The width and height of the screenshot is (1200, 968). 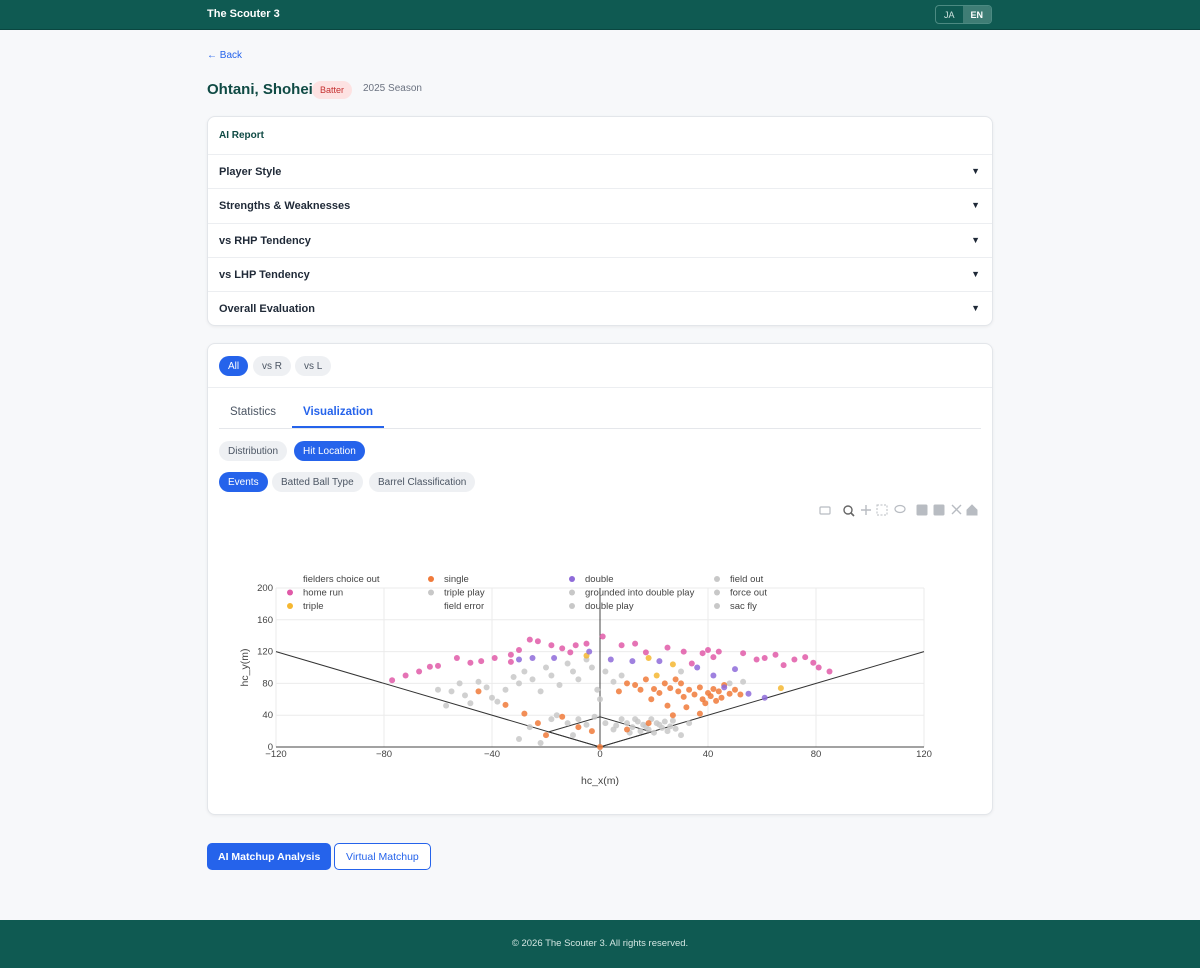 I want to click on mode-pill: Events, so click(x=243, y=482).